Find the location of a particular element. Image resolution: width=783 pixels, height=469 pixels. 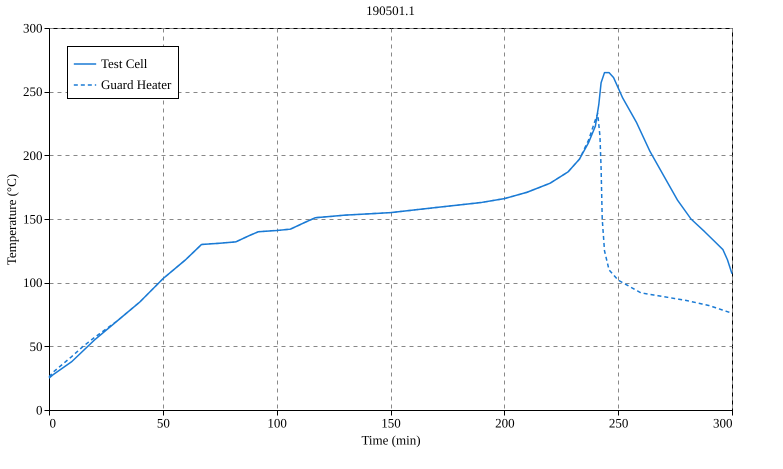

y-tick-label: 250 is located at coordinates (32, 92).